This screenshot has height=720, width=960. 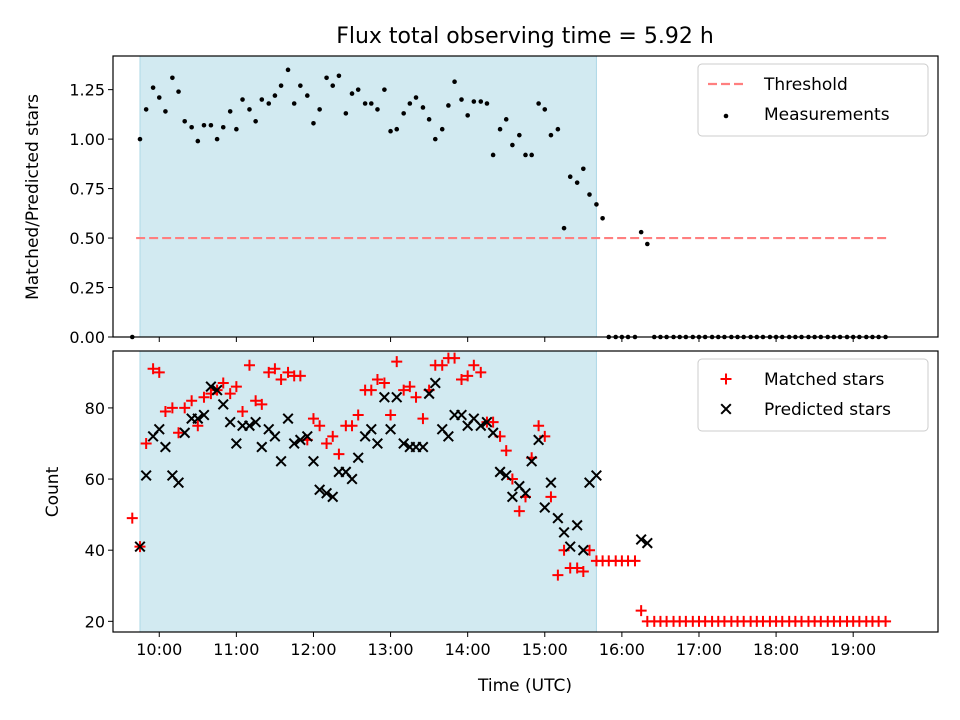 I want to click on legend-measurements-swatch, so click(x=726, y=116).